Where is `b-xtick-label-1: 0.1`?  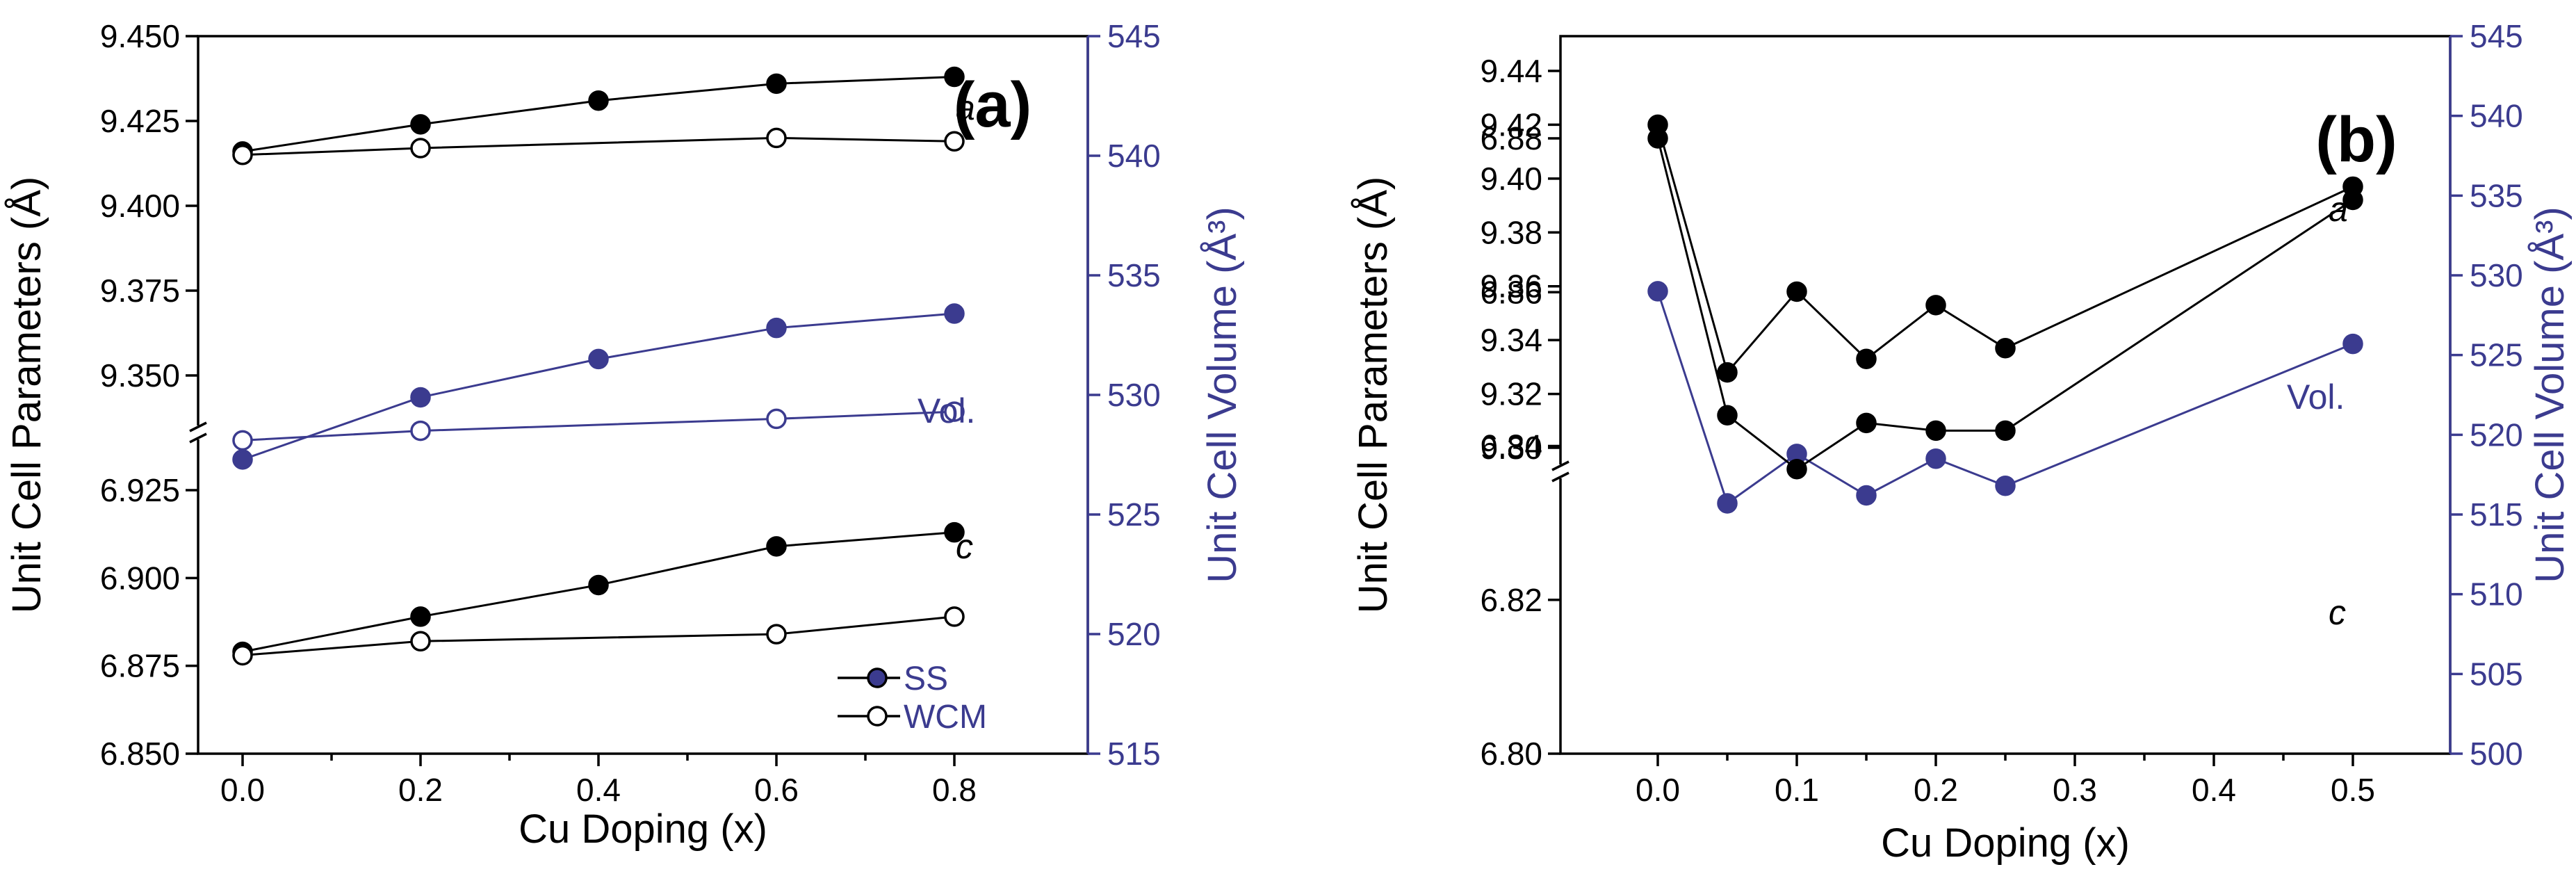 b-xtick-label-1: 0.1 is located at coordinates (1797, 790).